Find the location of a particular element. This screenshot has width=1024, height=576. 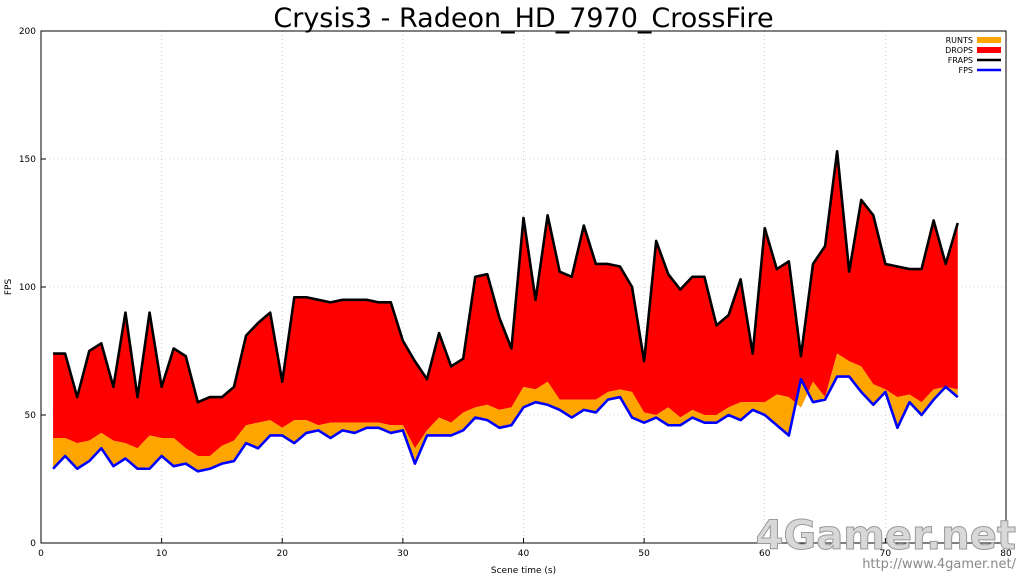

x-tick-label: 50 is located at coordinates (644, 554).